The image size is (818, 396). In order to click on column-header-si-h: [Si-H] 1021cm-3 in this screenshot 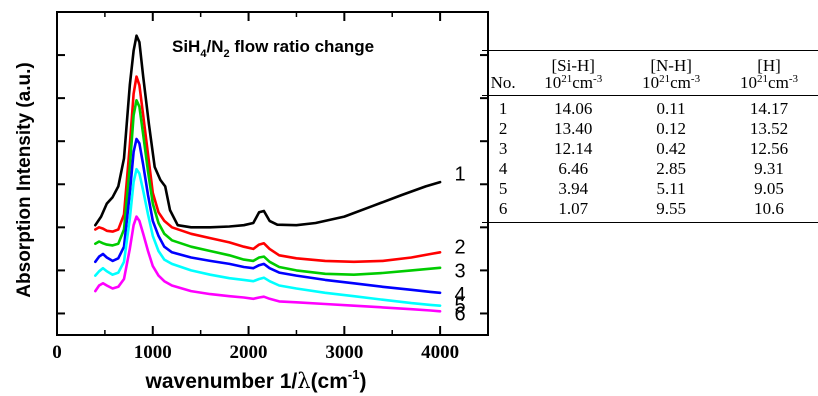, I will do `click(573, 74)`.